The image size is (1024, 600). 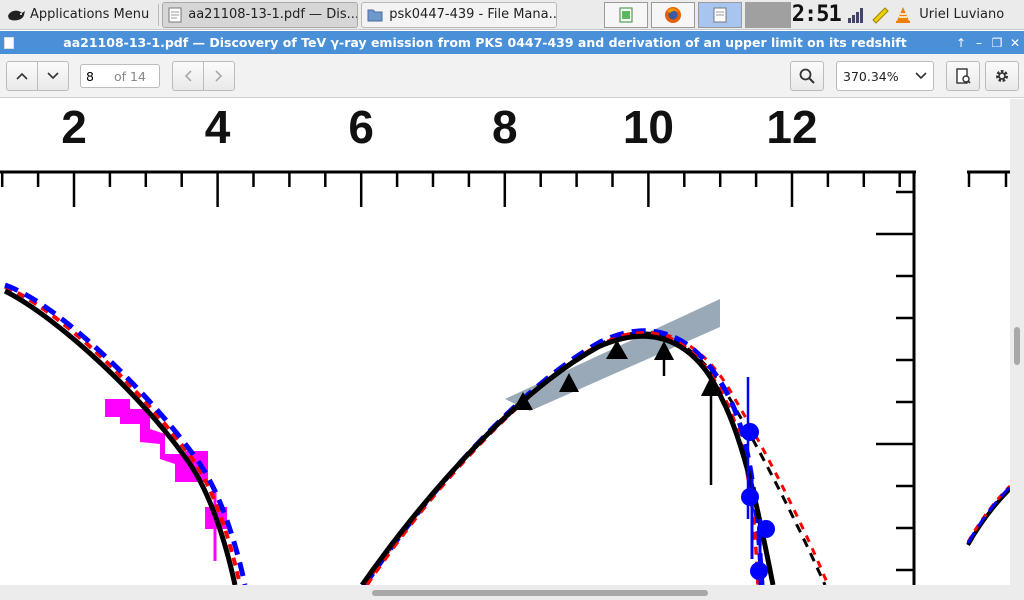 What do you see at coordinates (90, 14) in the screenshot?
I see `applications-menu-label: Applications Menu` at bounding box center [90, 14].